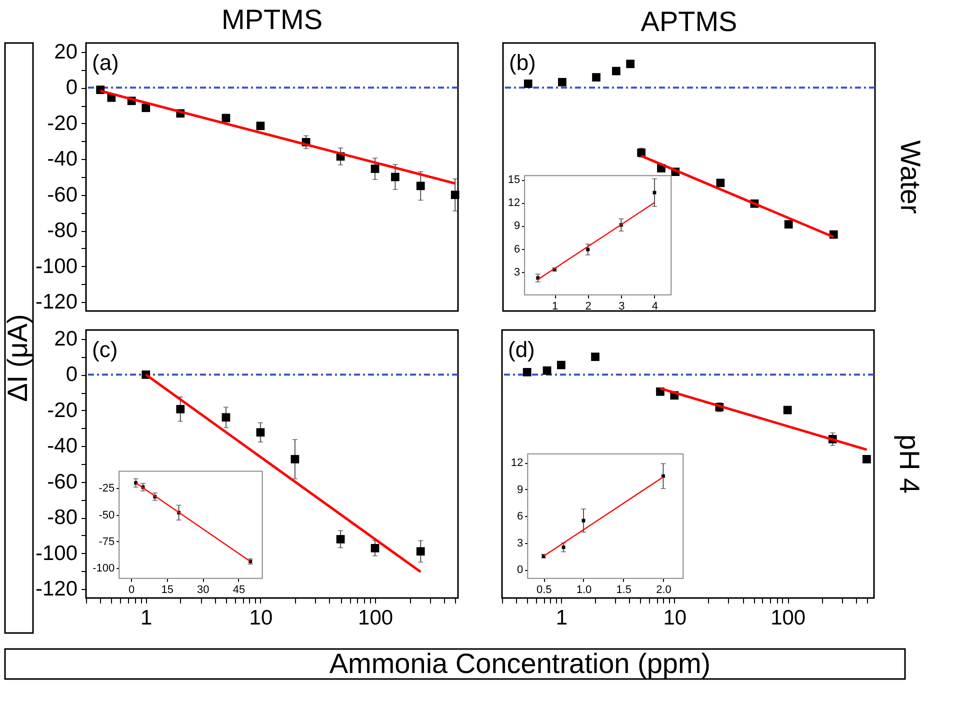 This screenshot has width=971, height=710. I want to click on x-tick-label: 30, so click(203, 590).